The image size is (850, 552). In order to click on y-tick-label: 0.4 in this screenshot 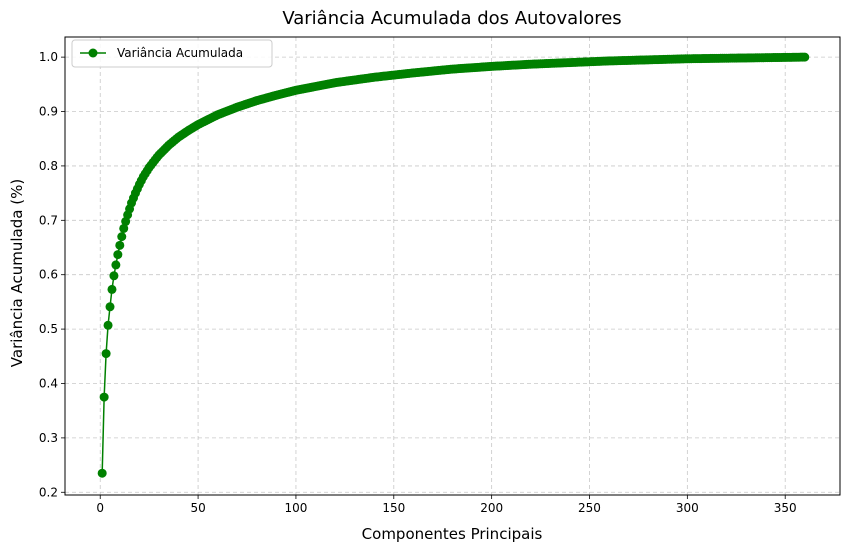, I will do `click(48, 383)`.